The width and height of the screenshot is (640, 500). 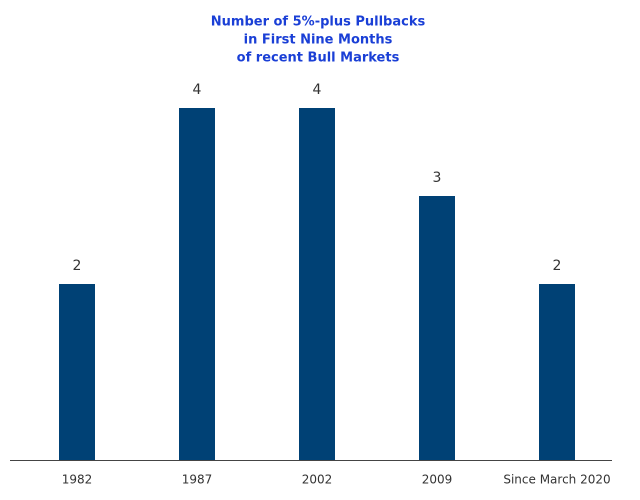 I want to click on value-label: 3, so click(x=437, y=178).